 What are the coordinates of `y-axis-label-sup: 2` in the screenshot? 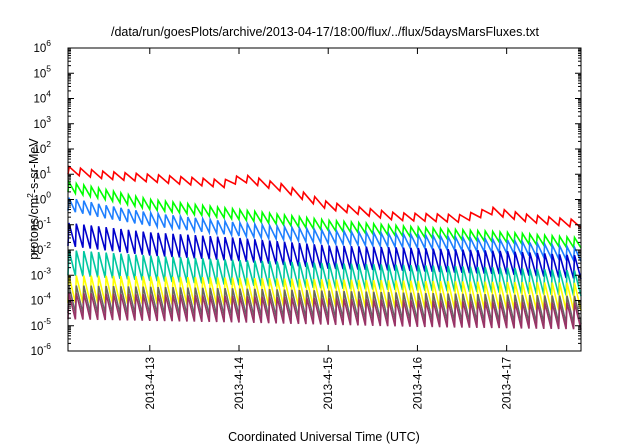 It's located at (30, 195).